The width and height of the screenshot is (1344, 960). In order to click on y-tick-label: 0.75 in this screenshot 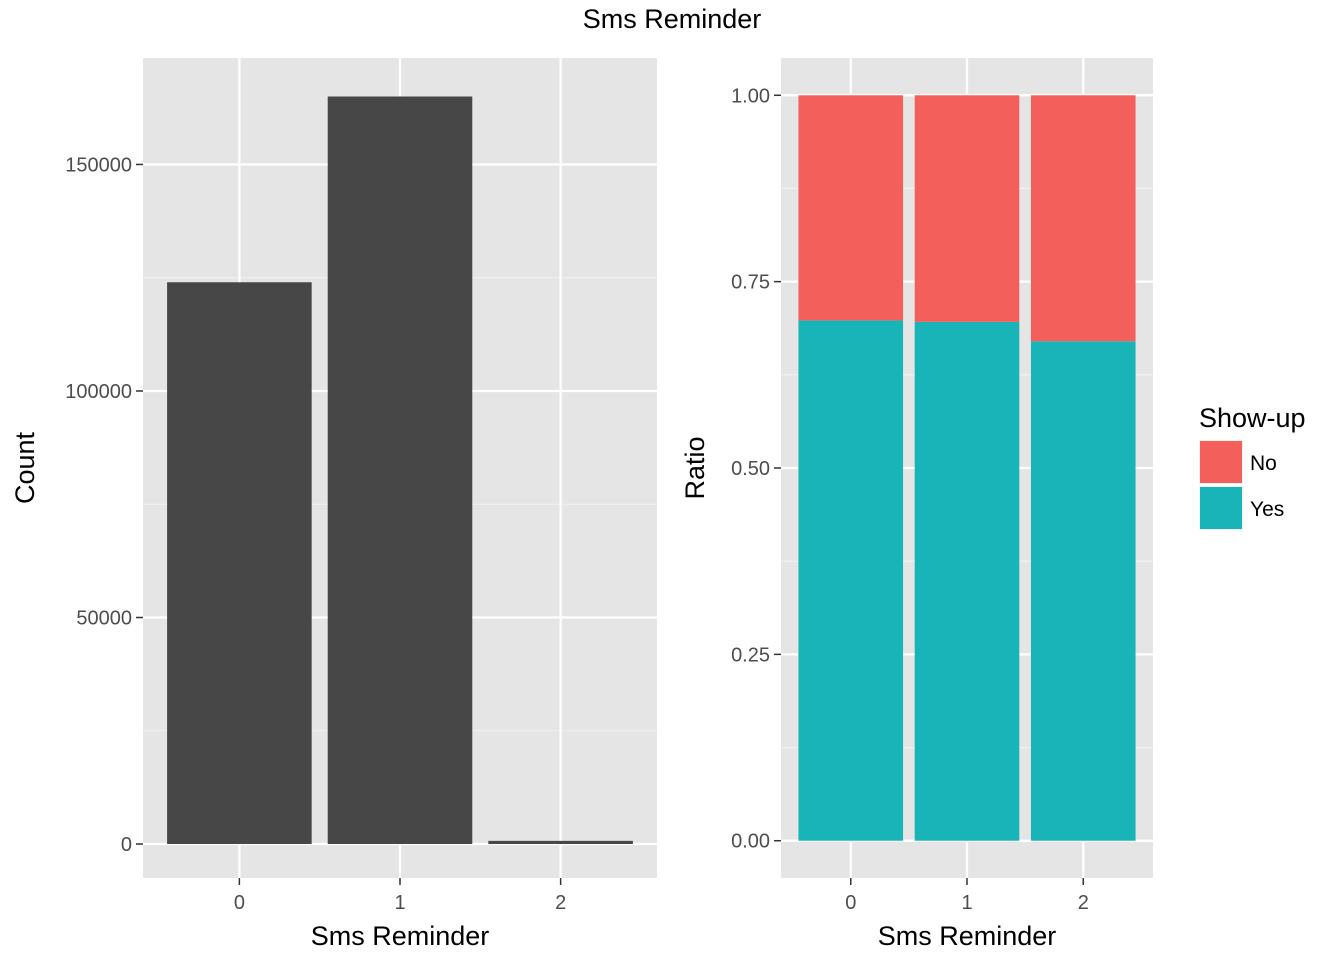, I will do `click(750, 283)`.